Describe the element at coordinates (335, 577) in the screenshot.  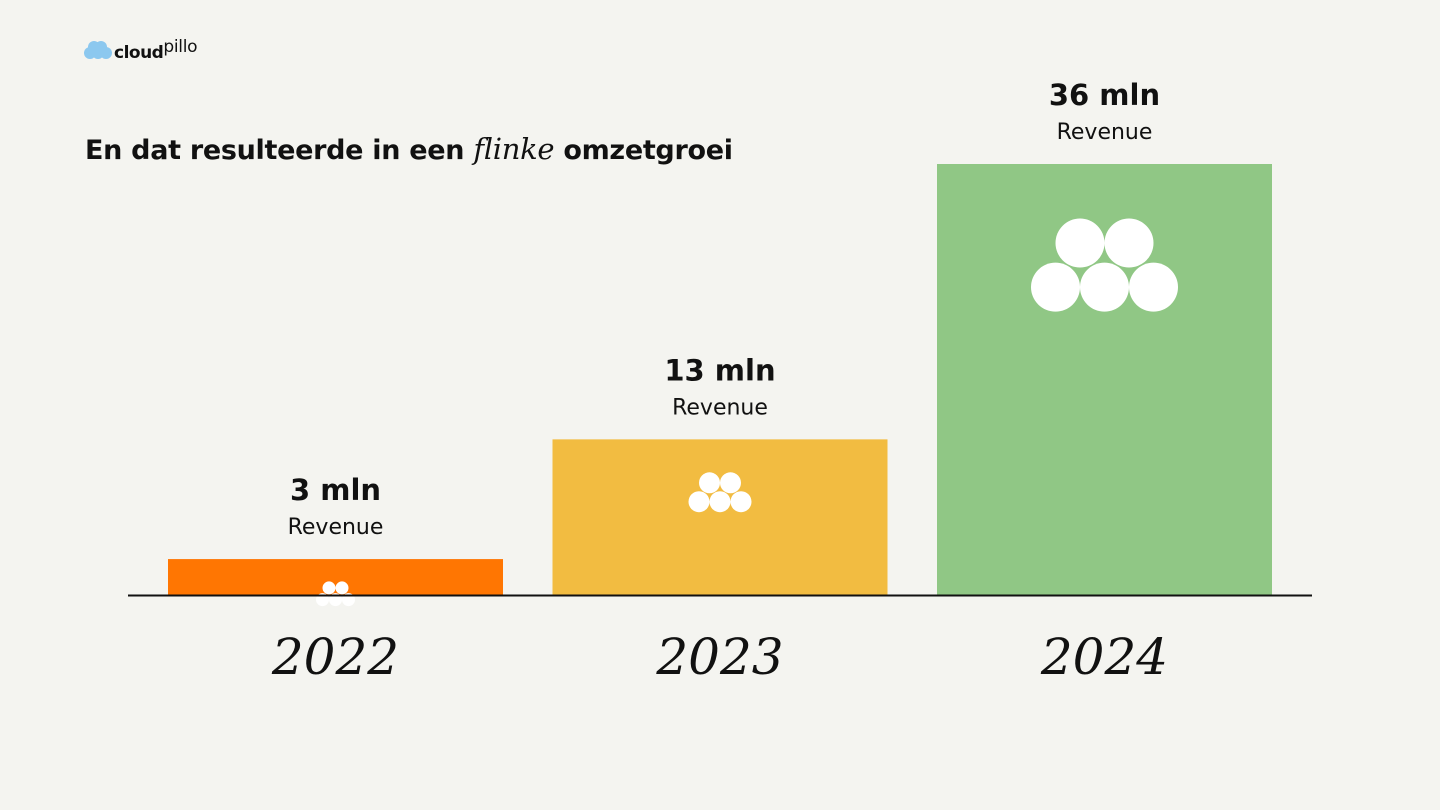
I see `bar-2022` at that location.